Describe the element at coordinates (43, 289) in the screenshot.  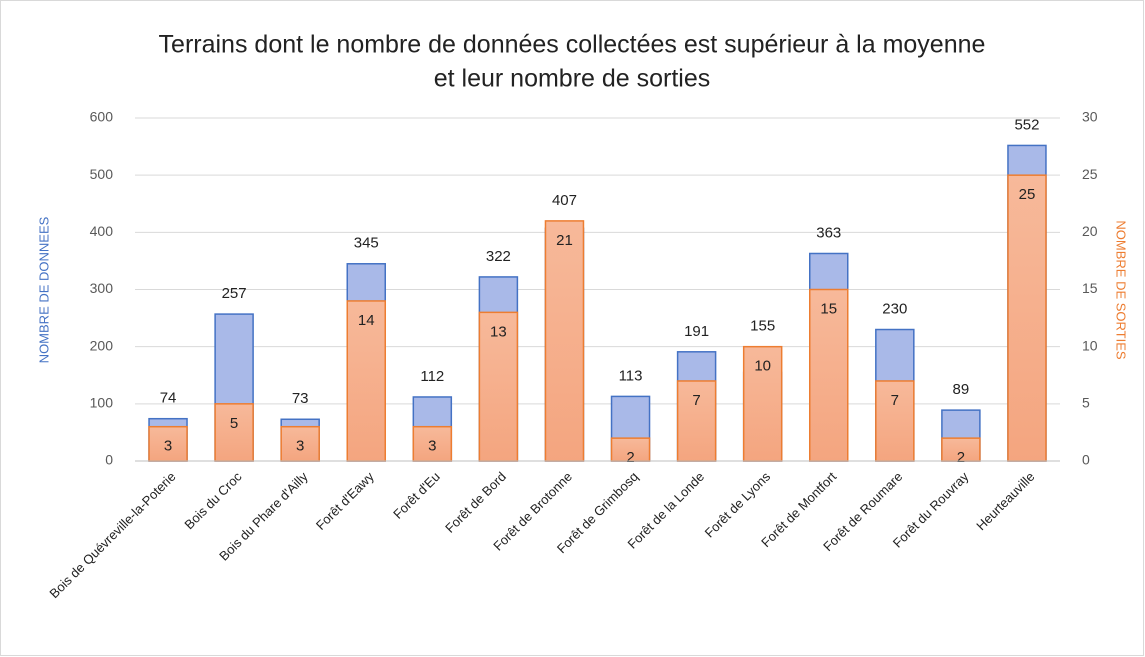
I see `y-axis-label: NOMBRE DE DONNEES` at that location.